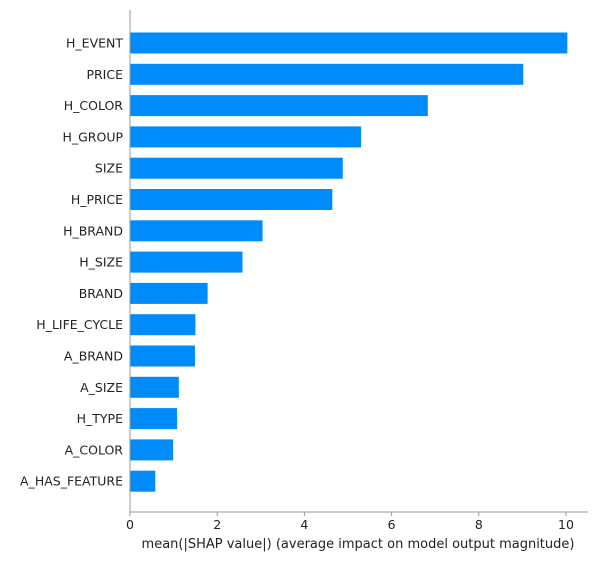 The image size is (600, 562). Describe the element at coordinates (349, 43) in the screenshot. I see `bar-h-event` at that location.